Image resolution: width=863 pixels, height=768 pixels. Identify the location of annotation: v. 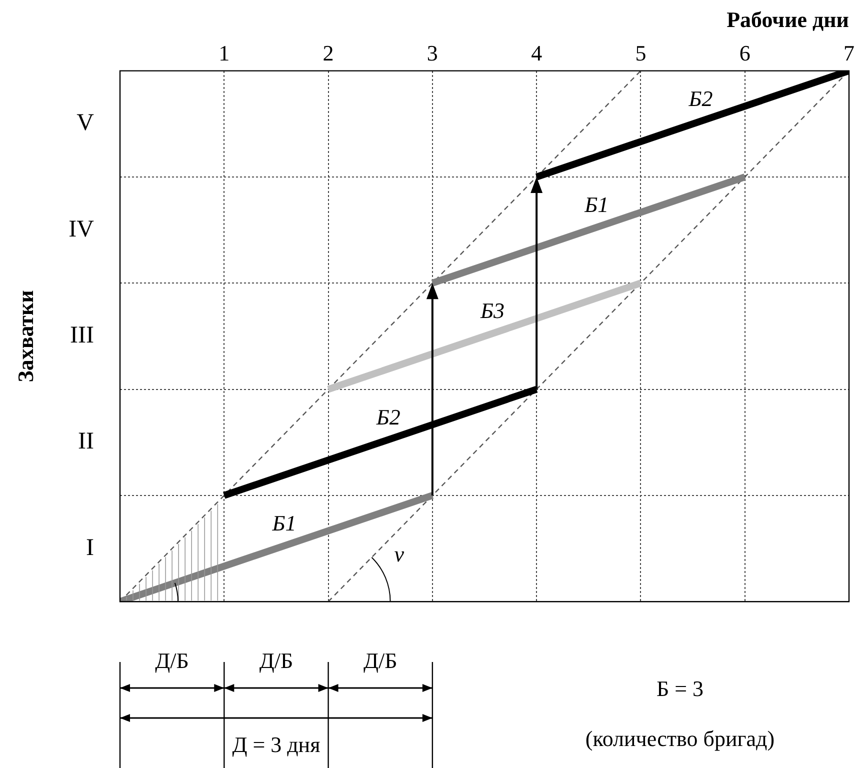
(399, 554).